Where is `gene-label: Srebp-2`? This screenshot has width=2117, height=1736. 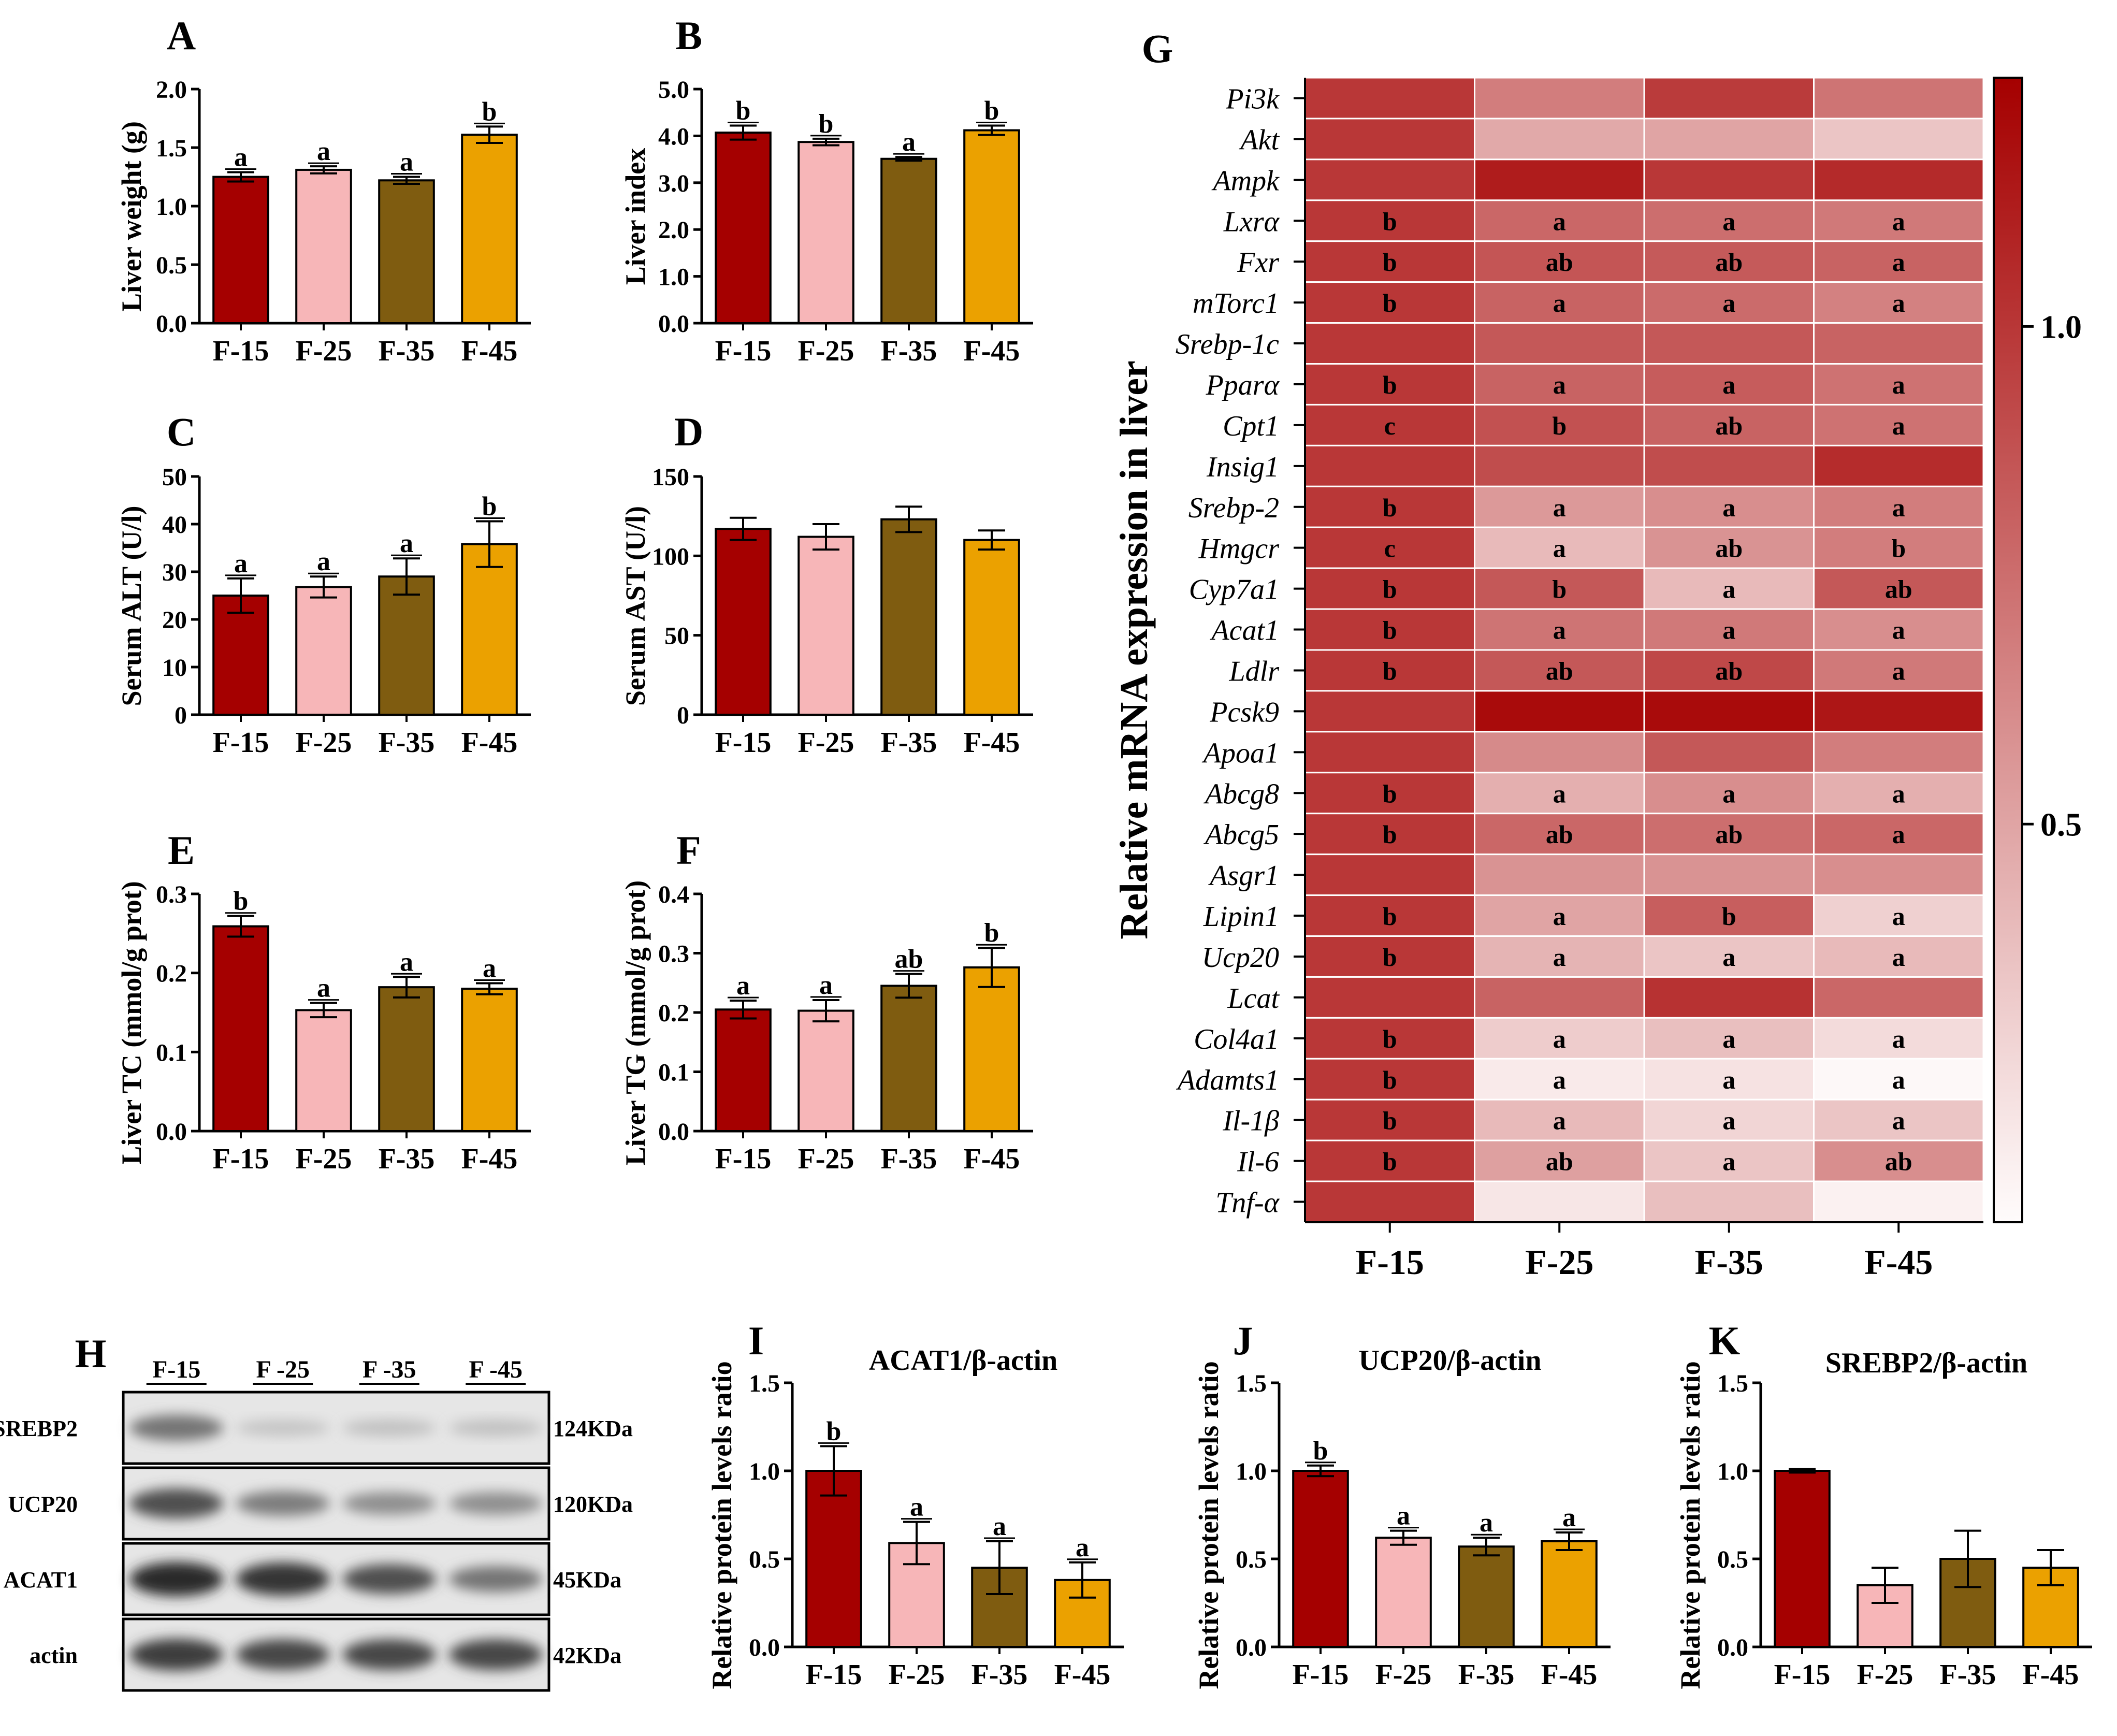 gene-label: Srebp-2 is located at coordinates (1233, 508).